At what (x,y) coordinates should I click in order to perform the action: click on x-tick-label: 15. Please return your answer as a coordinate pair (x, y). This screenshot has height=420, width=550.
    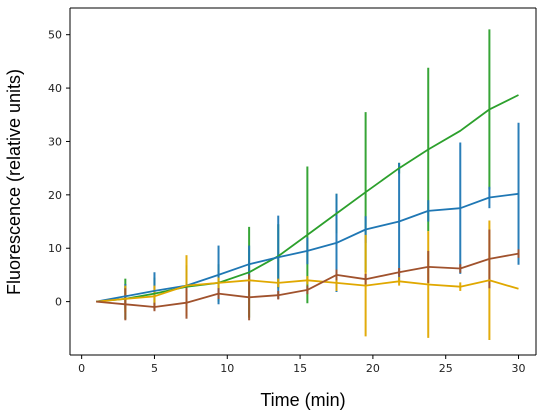
    Looking at the image, I should click on (300, 368).